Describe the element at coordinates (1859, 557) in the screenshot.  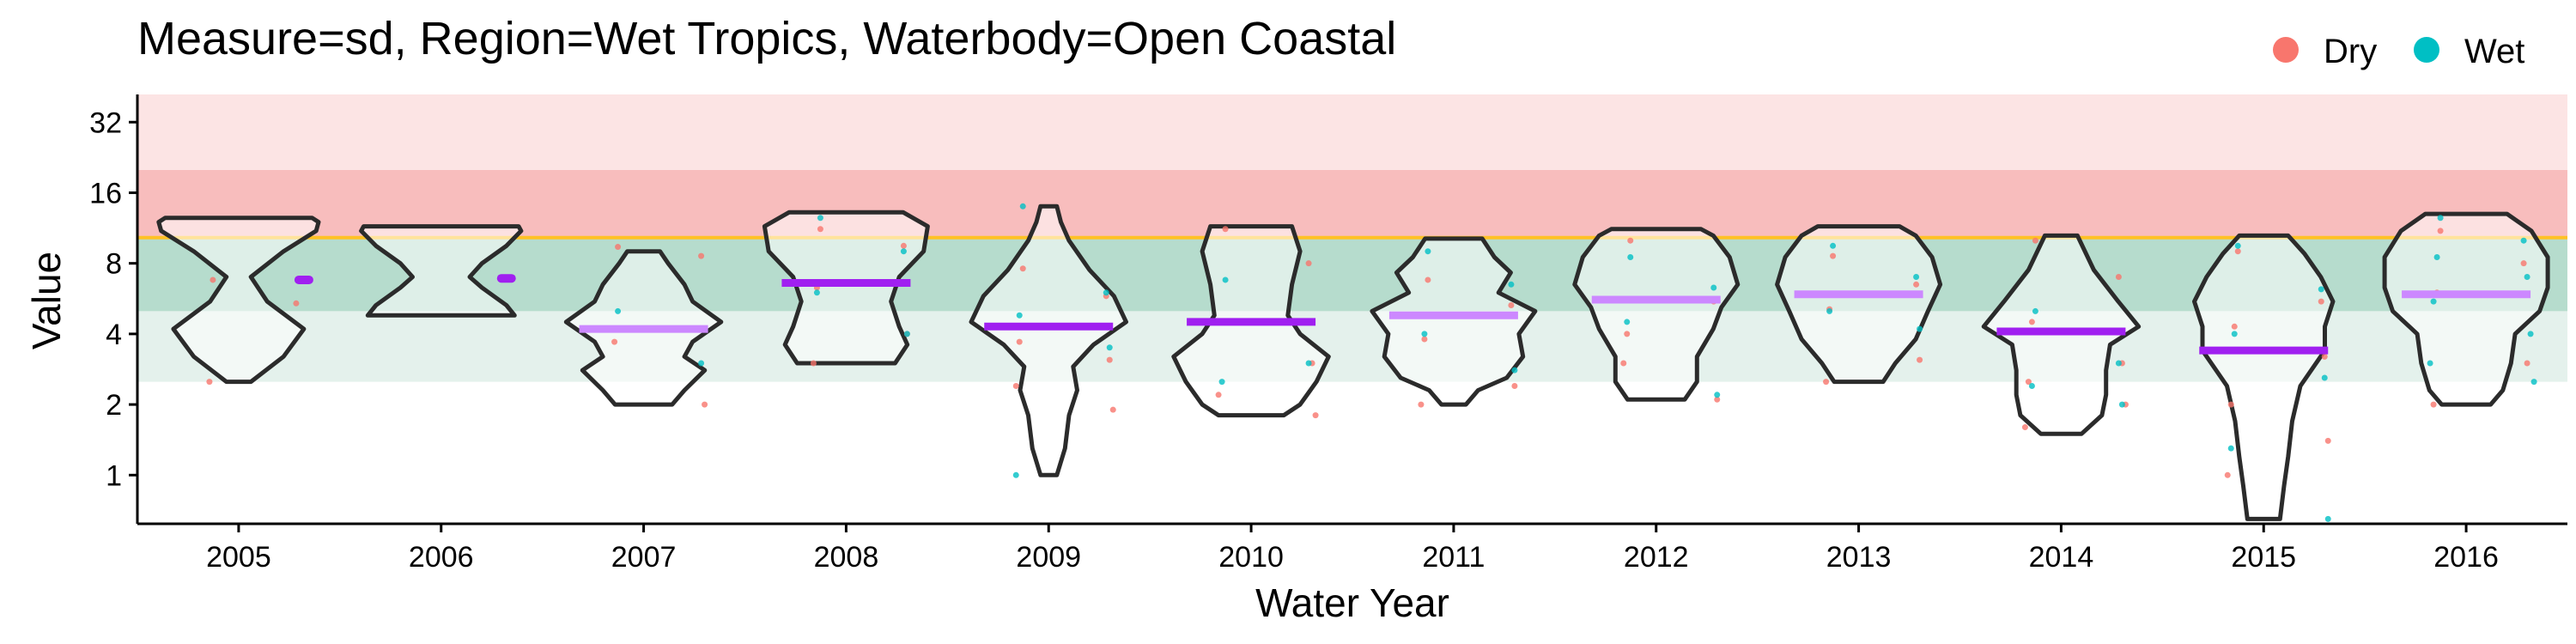
I see `x-tick-label-2013: 2013` at that location.